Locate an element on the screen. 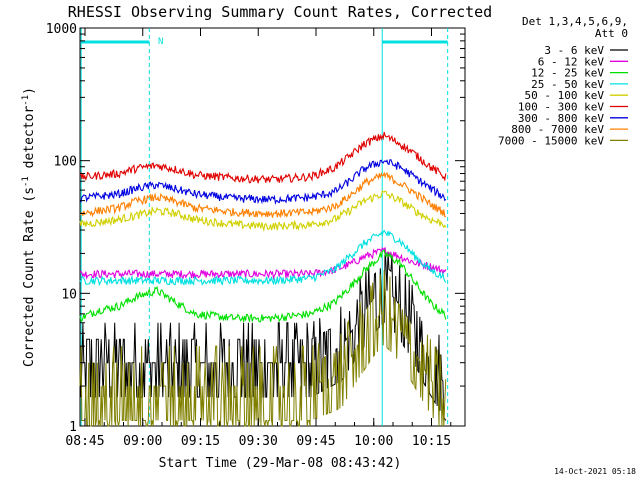  legend-label-5: 100 - 300 keV is located at coordinates (561, 107).